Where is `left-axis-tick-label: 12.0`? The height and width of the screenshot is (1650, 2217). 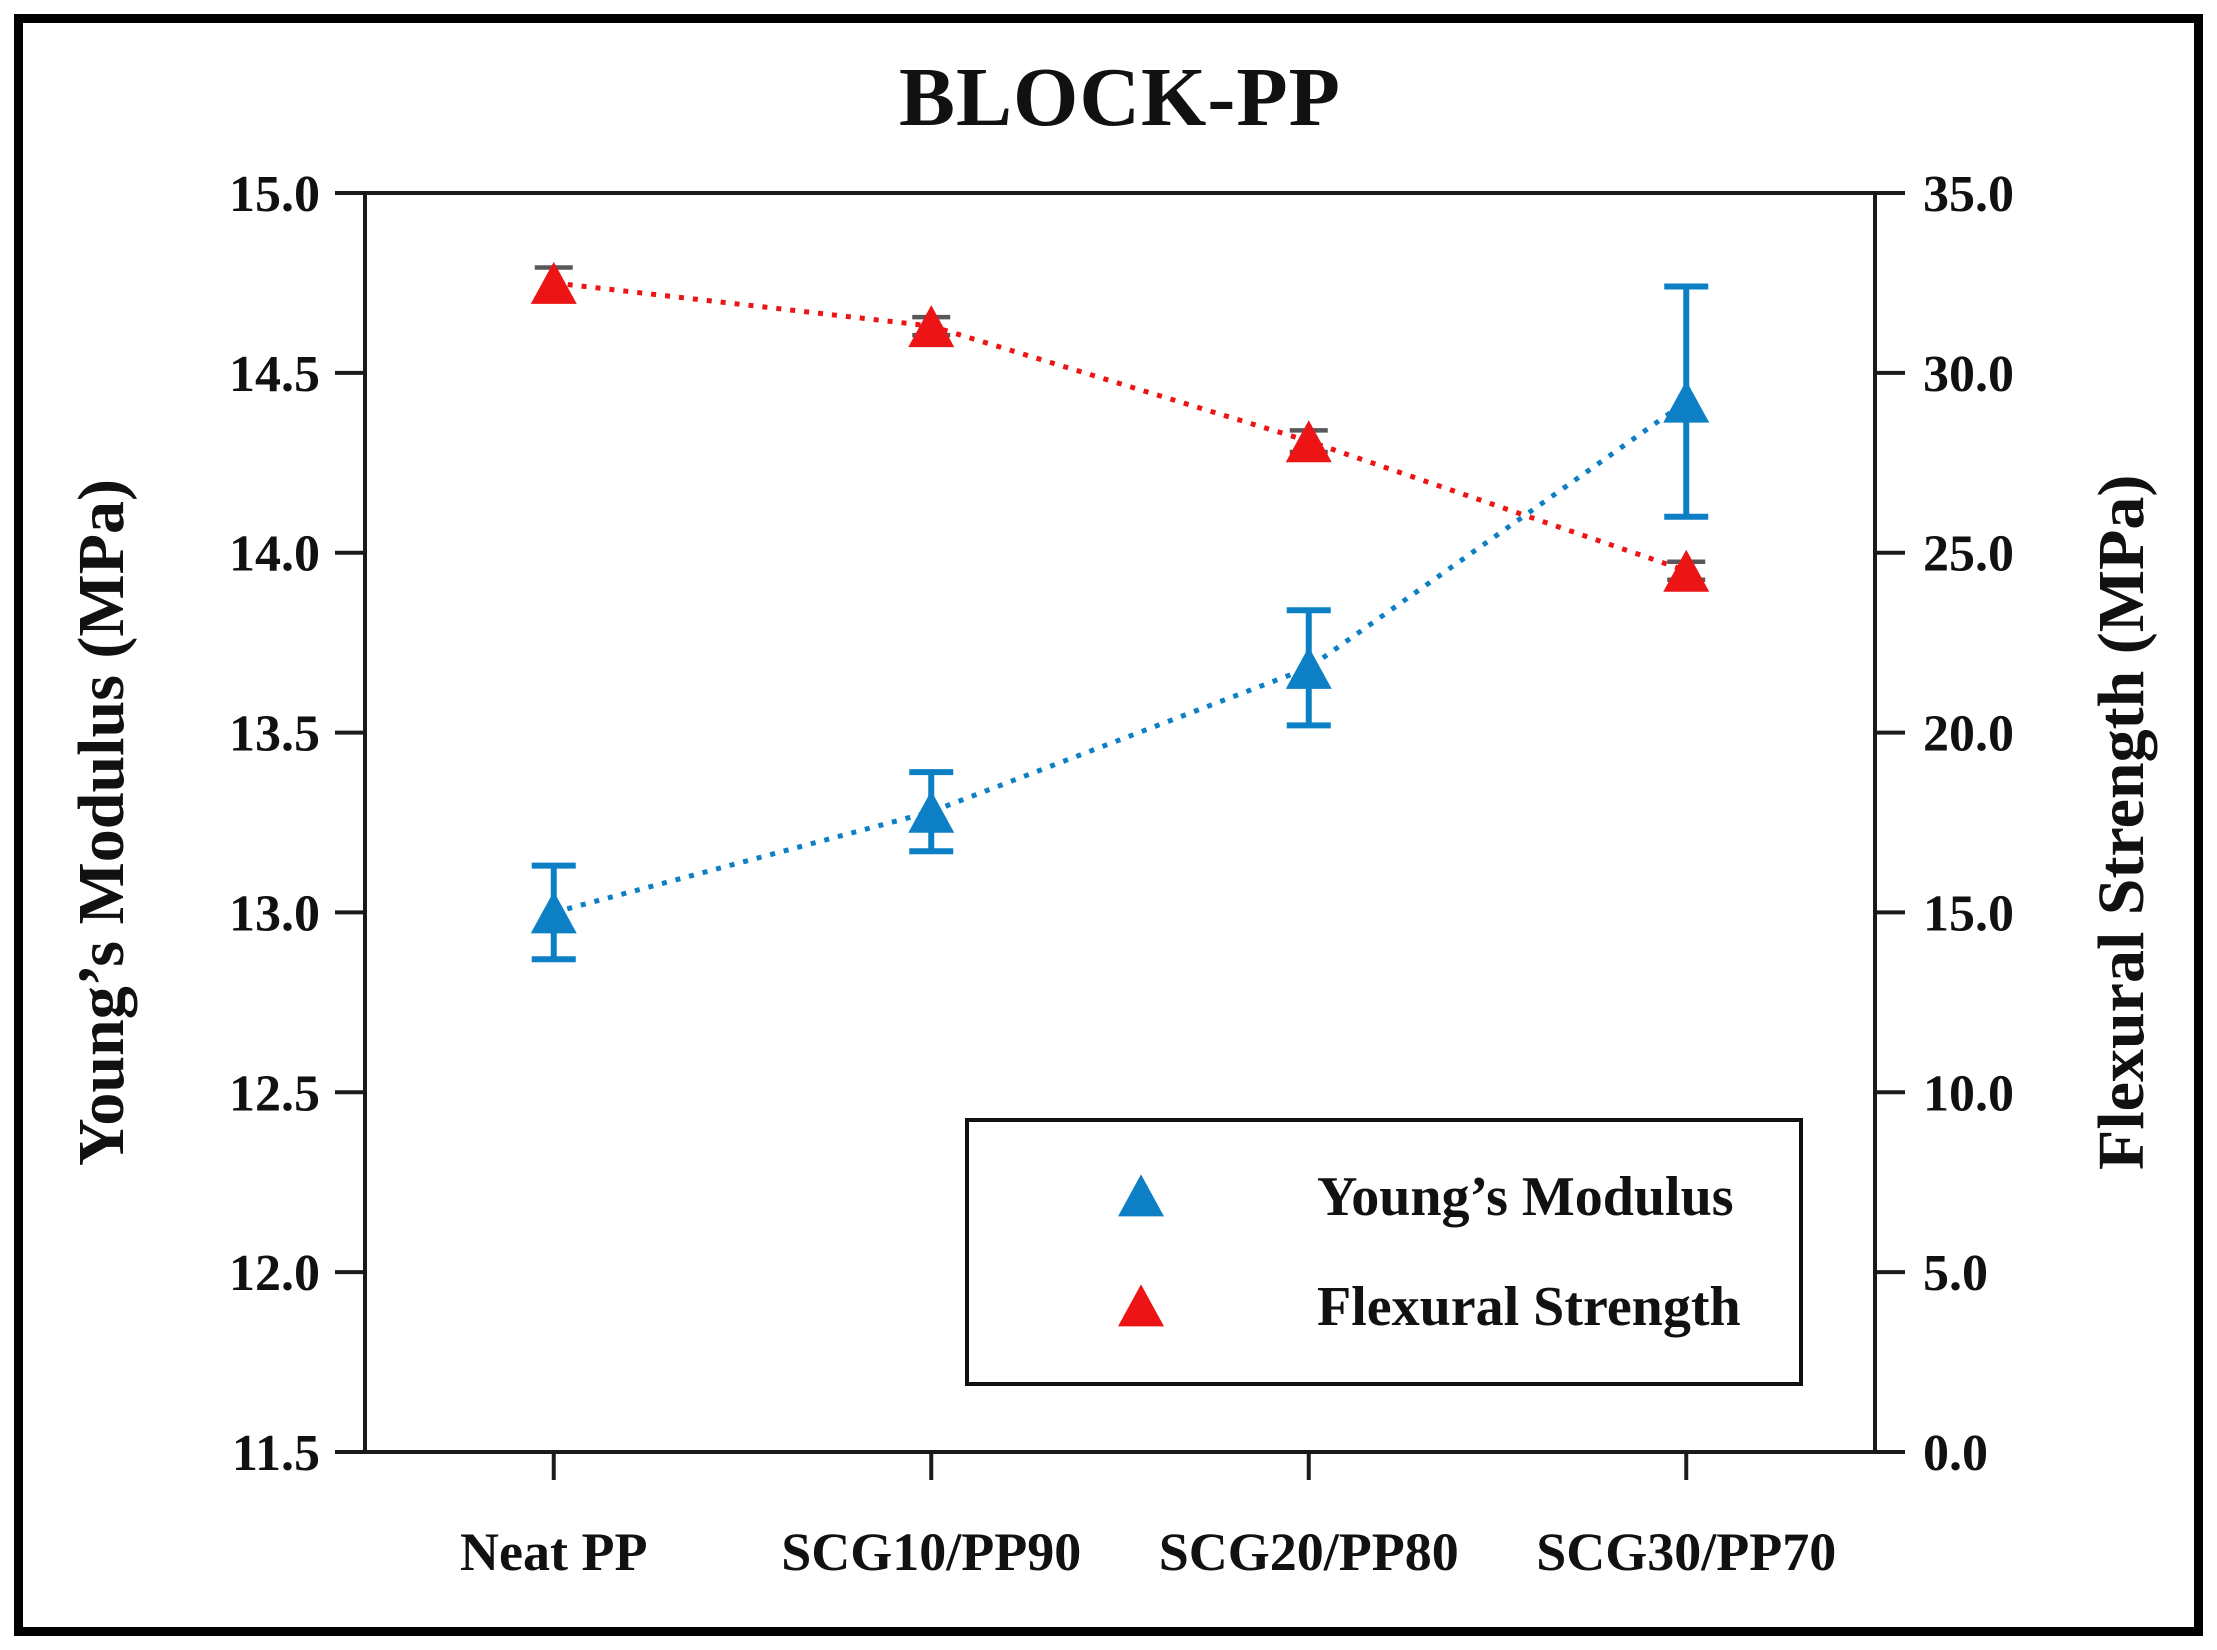 left-axis-tick-label: 12.0 is located at coordinates (274, 1273).